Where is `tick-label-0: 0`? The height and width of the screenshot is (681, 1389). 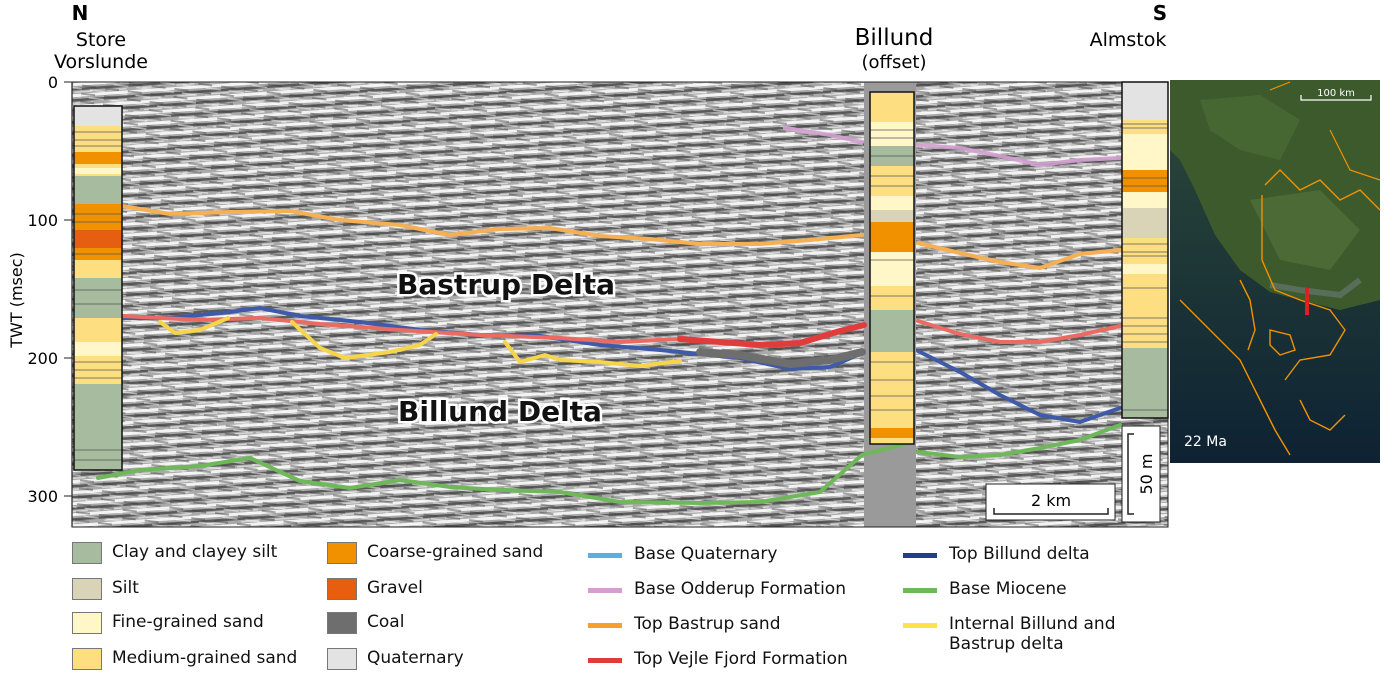 tick-label-0: 0 is located at coordinates (53, 82).